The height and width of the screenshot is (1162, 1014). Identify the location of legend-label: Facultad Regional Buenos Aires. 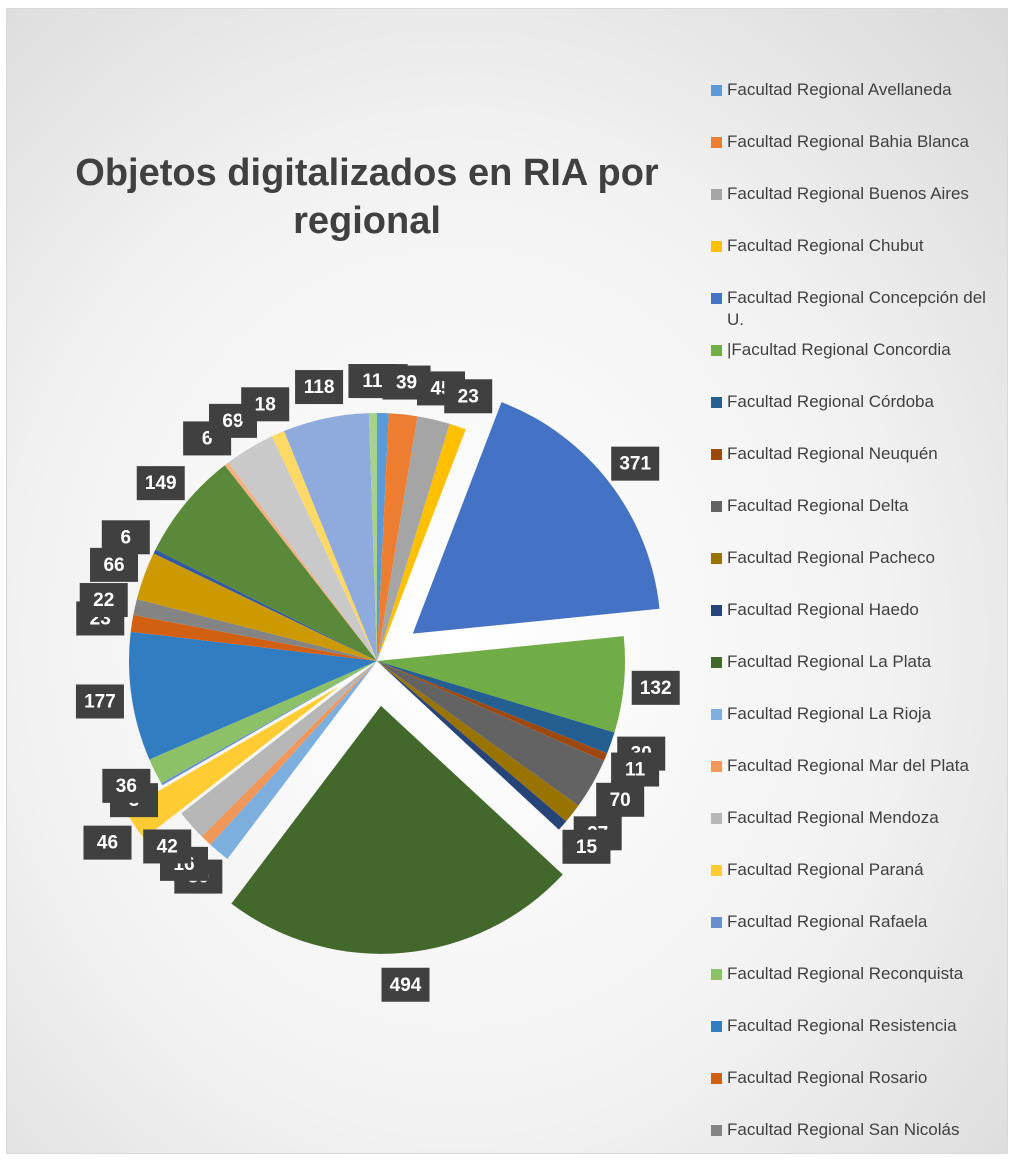
(848, 193).